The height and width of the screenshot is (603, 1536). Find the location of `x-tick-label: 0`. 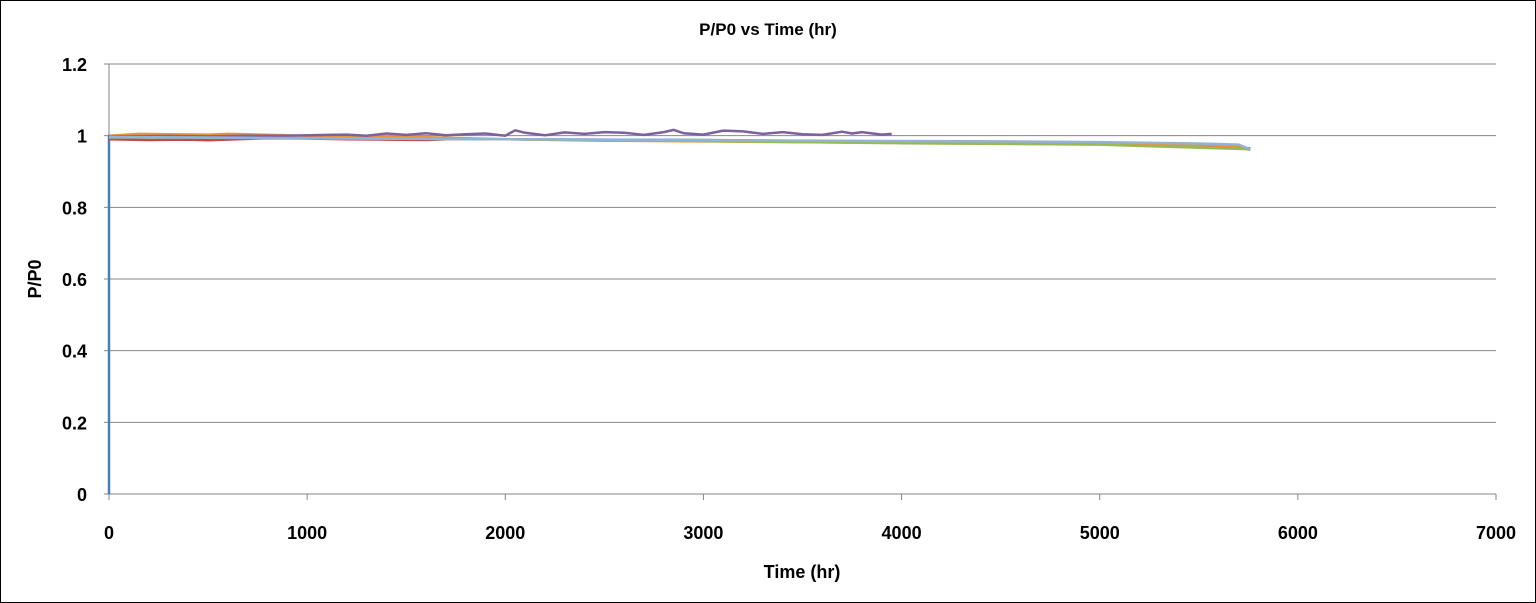

x-tick-label: 0 is located at coordinates (109, 533).